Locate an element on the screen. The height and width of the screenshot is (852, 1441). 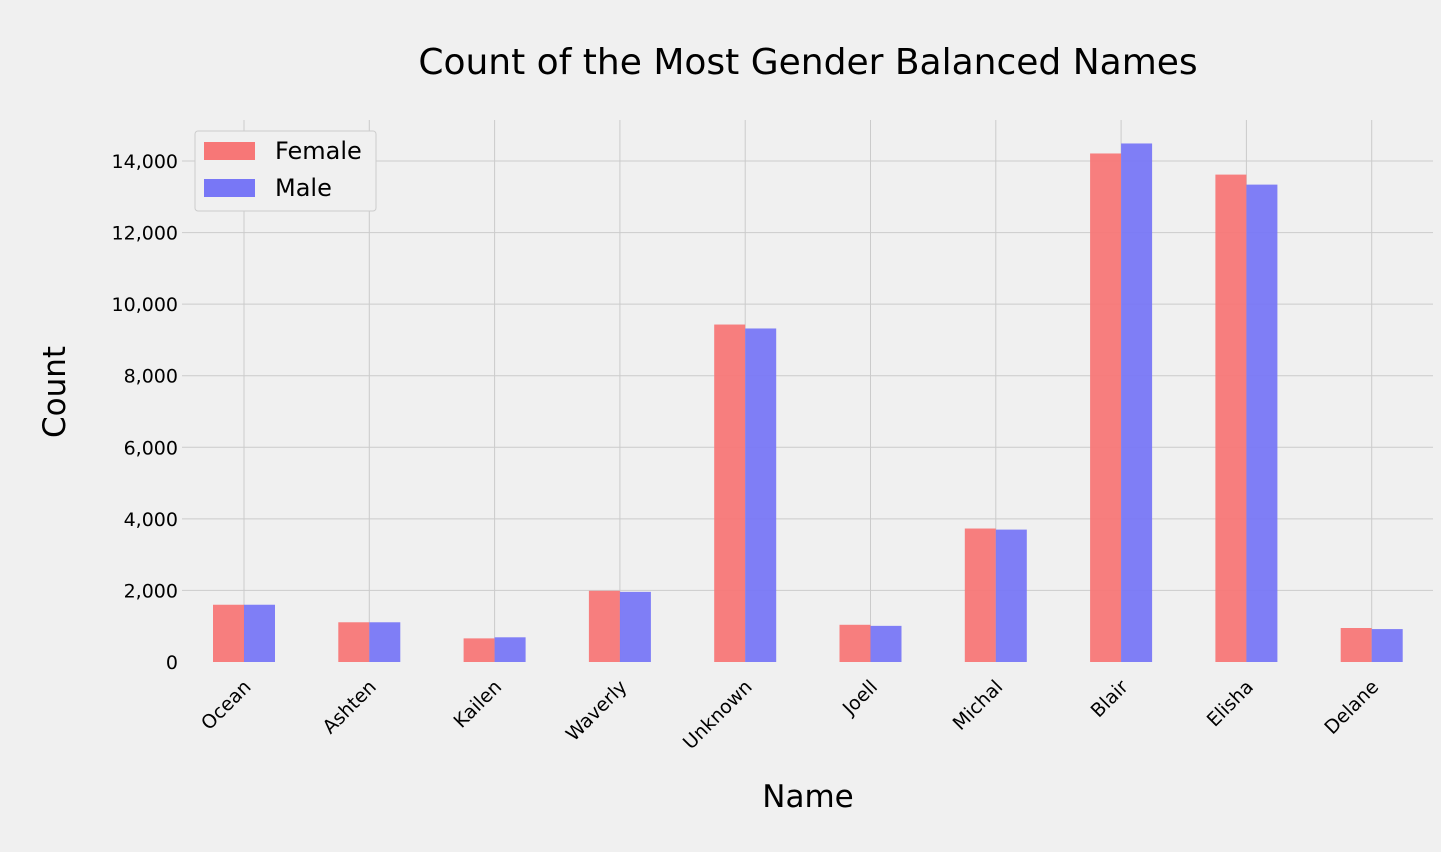
chart-title: Count of the Most Gender Balanced Names is located at coordinates (807, 62).